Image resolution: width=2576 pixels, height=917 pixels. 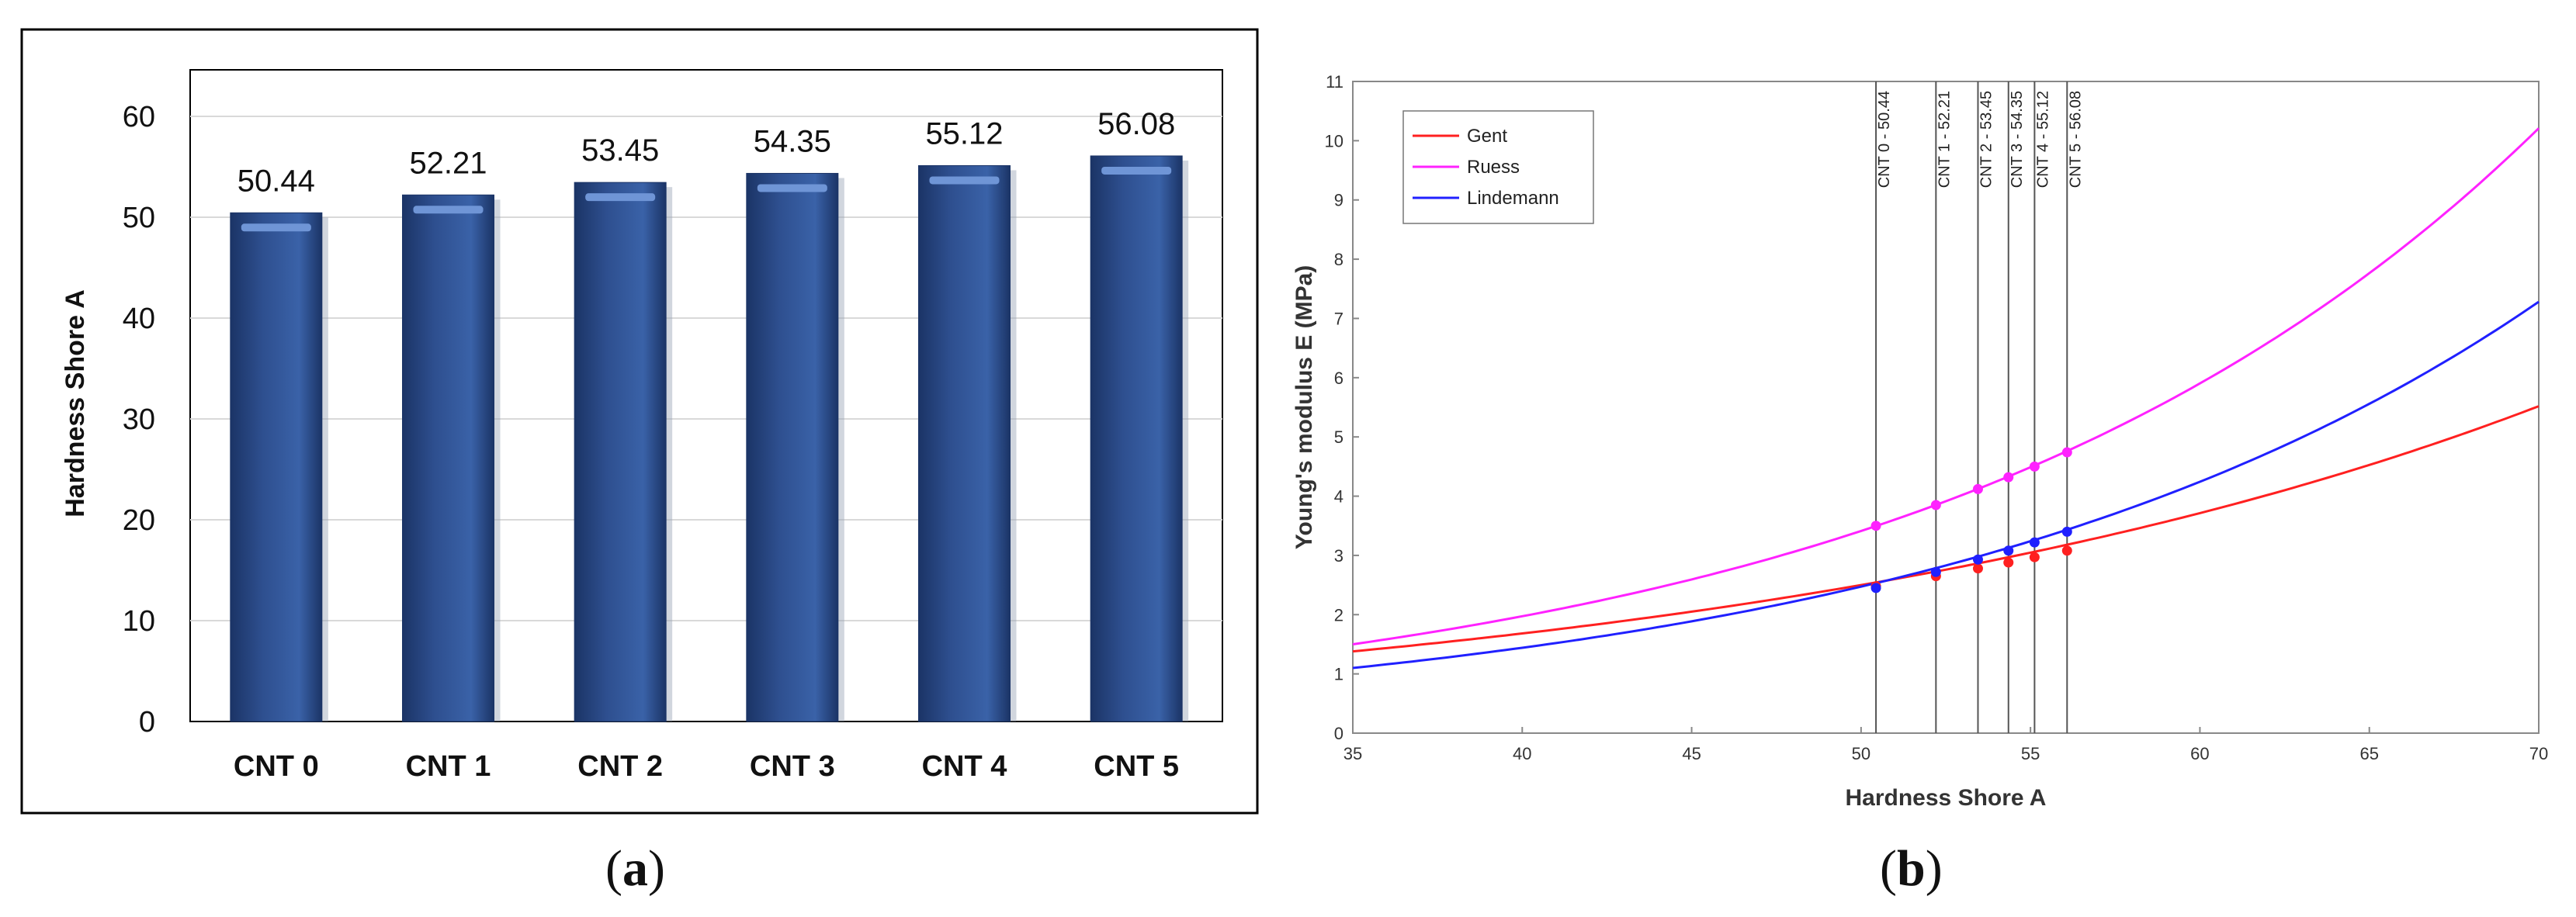 What do you see at coordinates (613, 868) in the screenshot?
I see `panel-label-a-open: (` at bounding box center [613, 868].